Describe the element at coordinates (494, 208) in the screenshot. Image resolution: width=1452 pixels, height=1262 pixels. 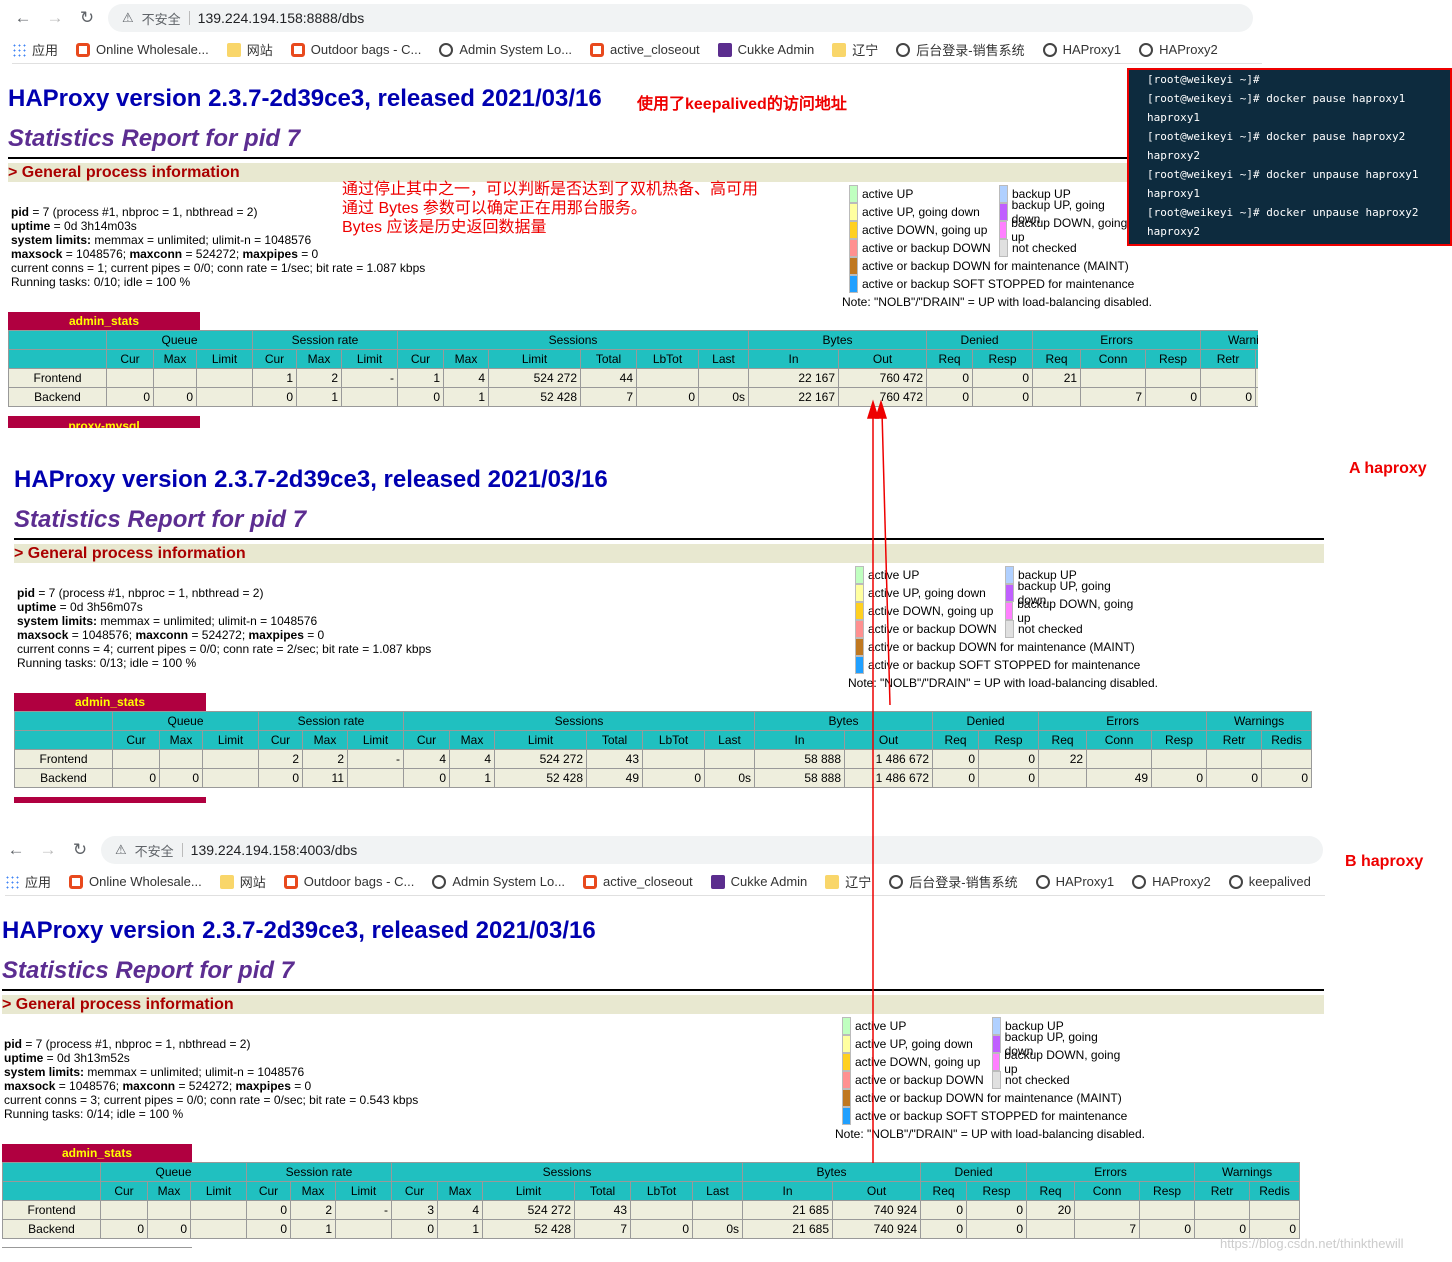
I see `annotation-line: 通过 Bytes 参数可以确定正在用那台服务。` at that location.